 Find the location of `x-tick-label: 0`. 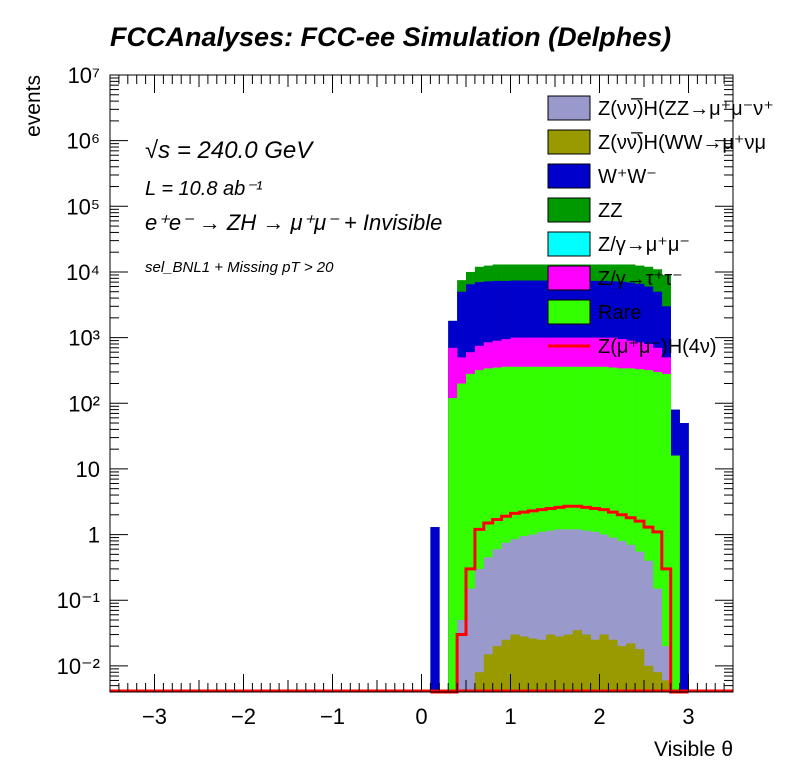

x-tick-label: 0 is located at coordinates (421, 716).